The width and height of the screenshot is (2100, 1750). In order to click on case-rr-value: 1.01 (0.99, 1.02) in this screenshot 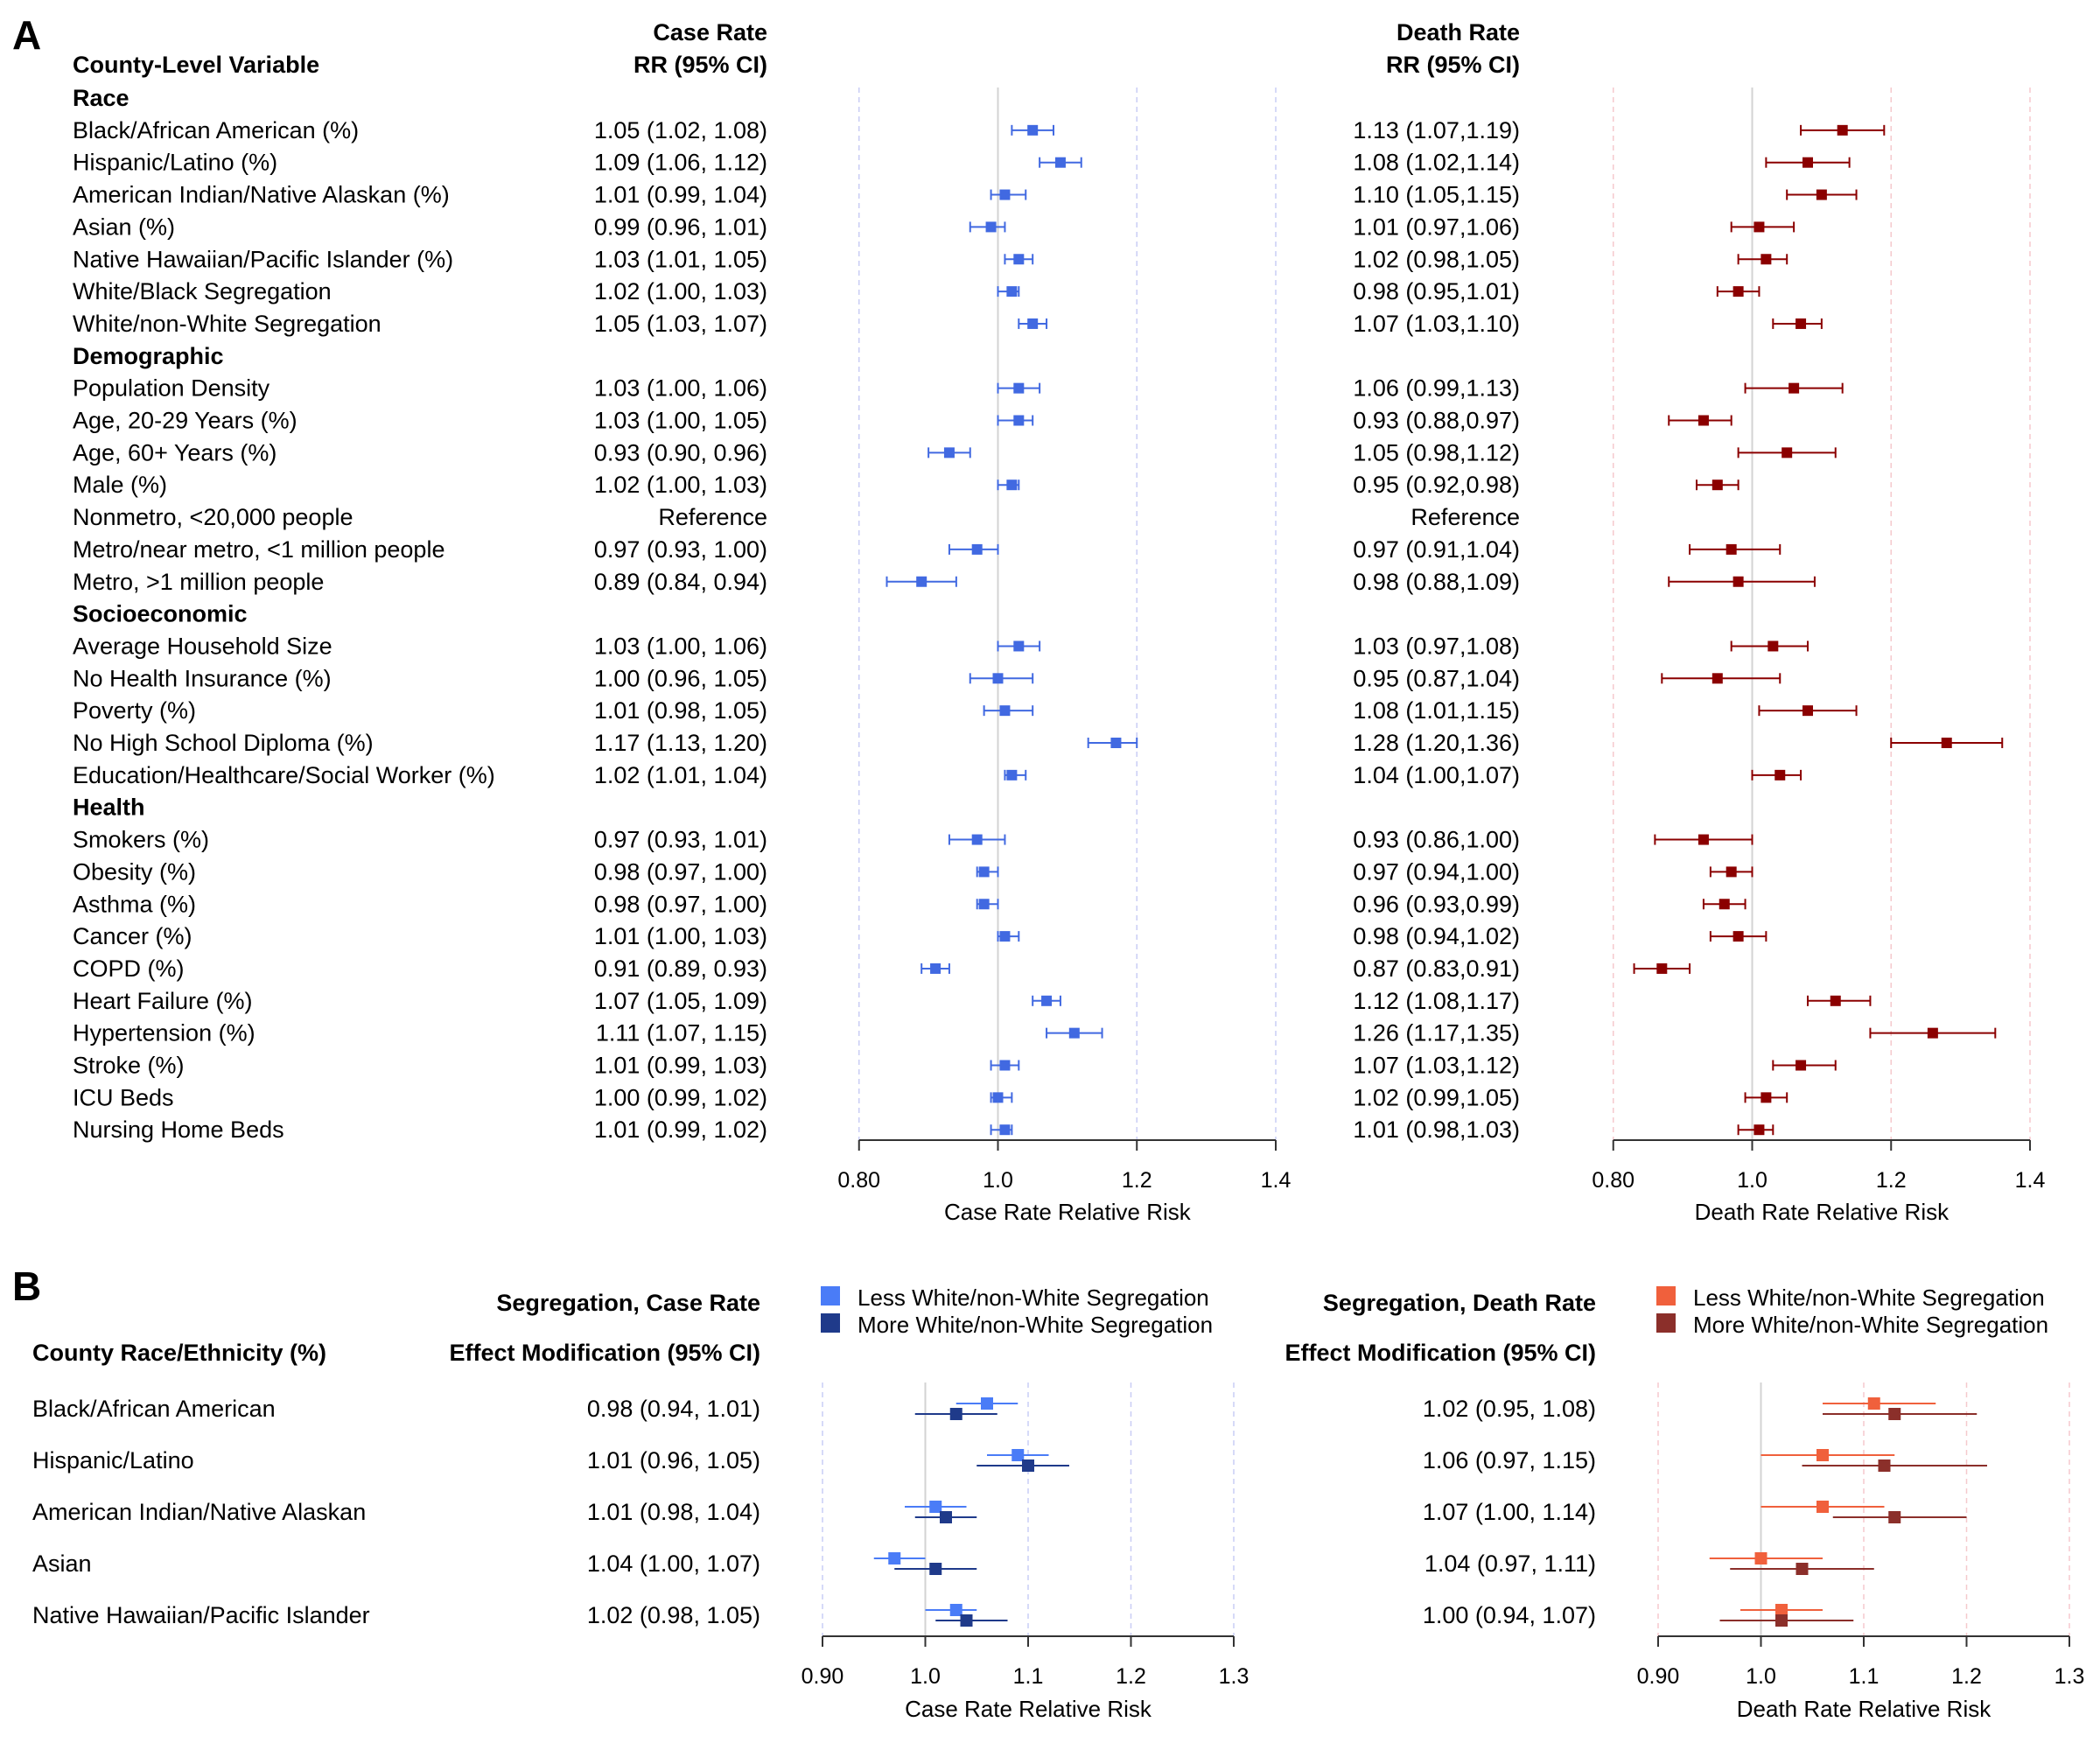, I will do `click(680, 1129)`.